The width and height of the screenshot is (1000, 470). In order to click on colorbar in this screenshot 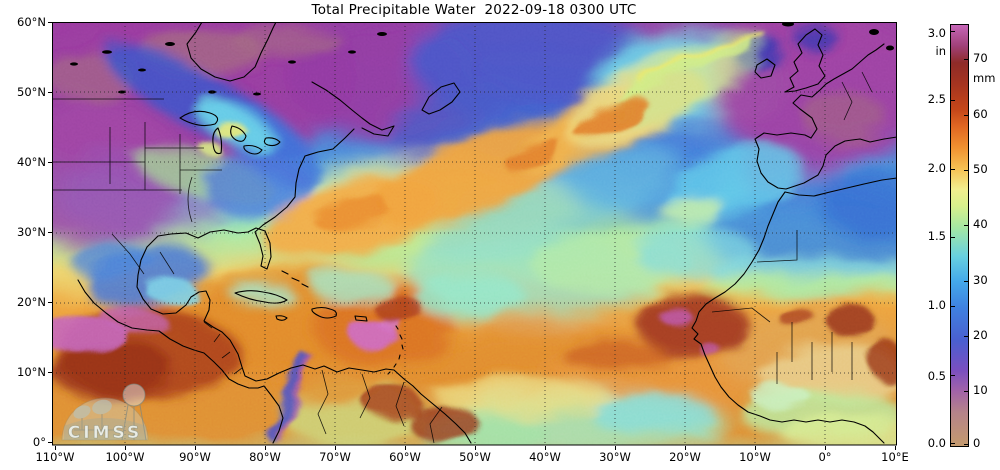, I will do `click(959, 235)`.